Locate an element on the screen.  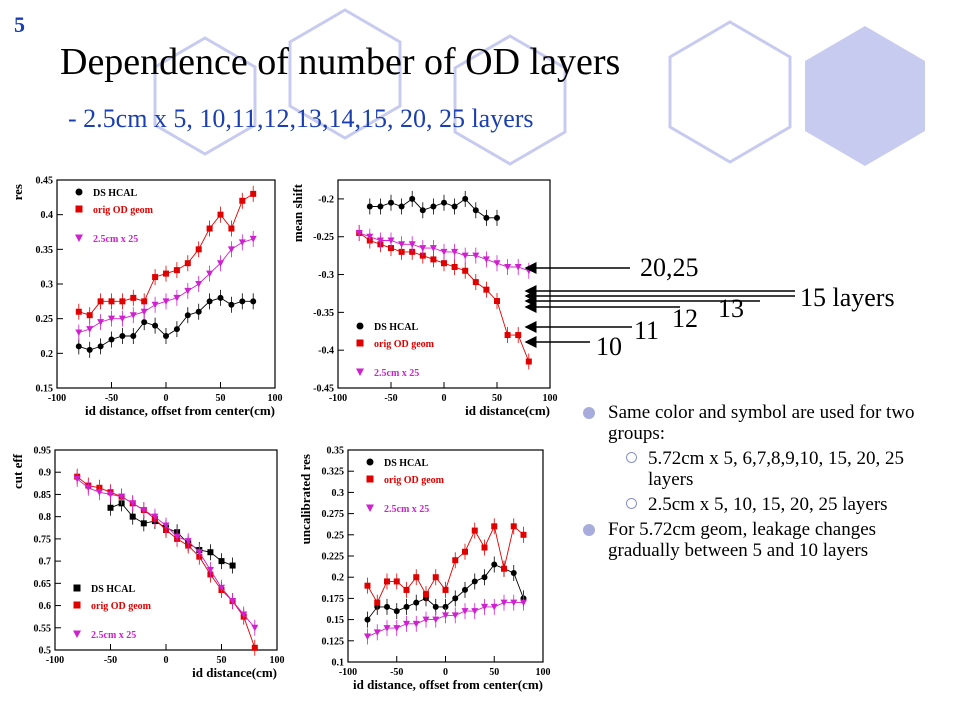
series-line is located at coordinates (166, 285).